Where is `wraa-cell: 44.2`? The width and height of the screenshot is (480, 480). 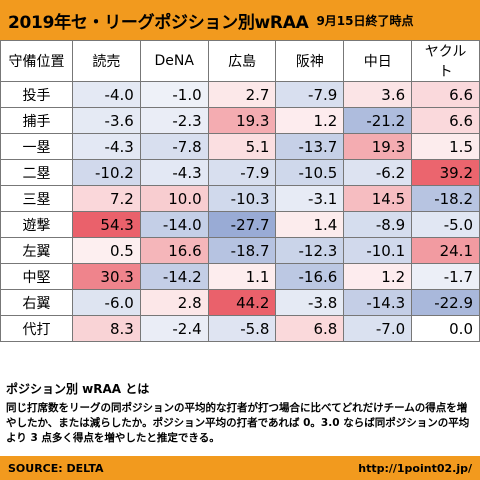 wraa-cell: 44.2 is located at coordinates (242, 302).